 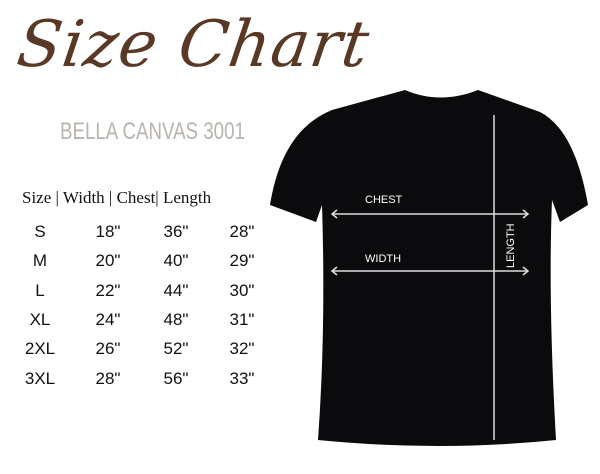 I want to click on table-row: L 22" 44" 30", so click(x=152, y=293).